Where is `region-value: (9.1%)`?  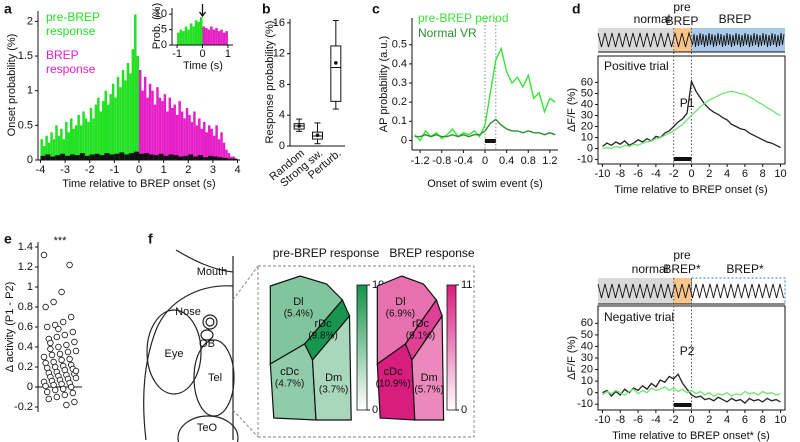
region-value: (9.1%) is located at coordinates (420, 336).